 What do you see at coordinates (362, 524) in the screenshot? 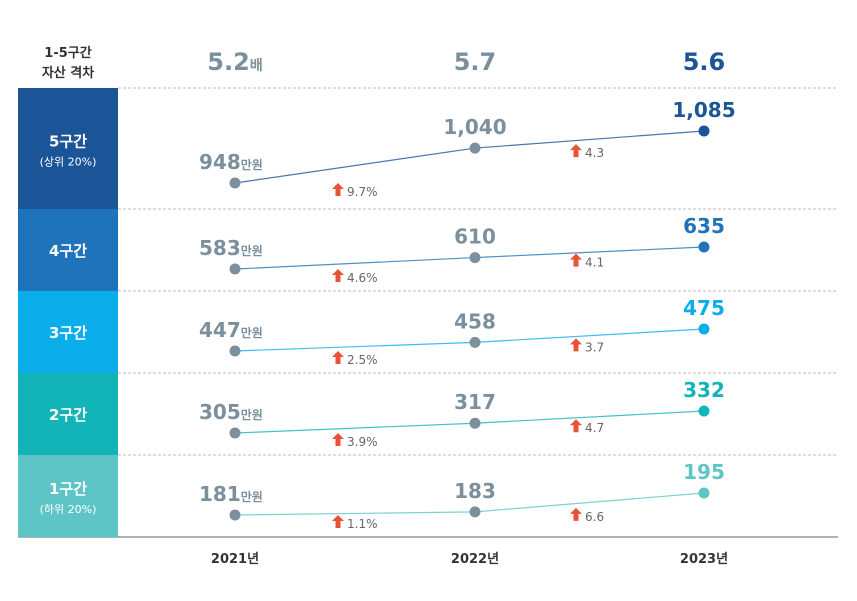
I see `growth-label: 1.1%` at bounding box center [362, 524].